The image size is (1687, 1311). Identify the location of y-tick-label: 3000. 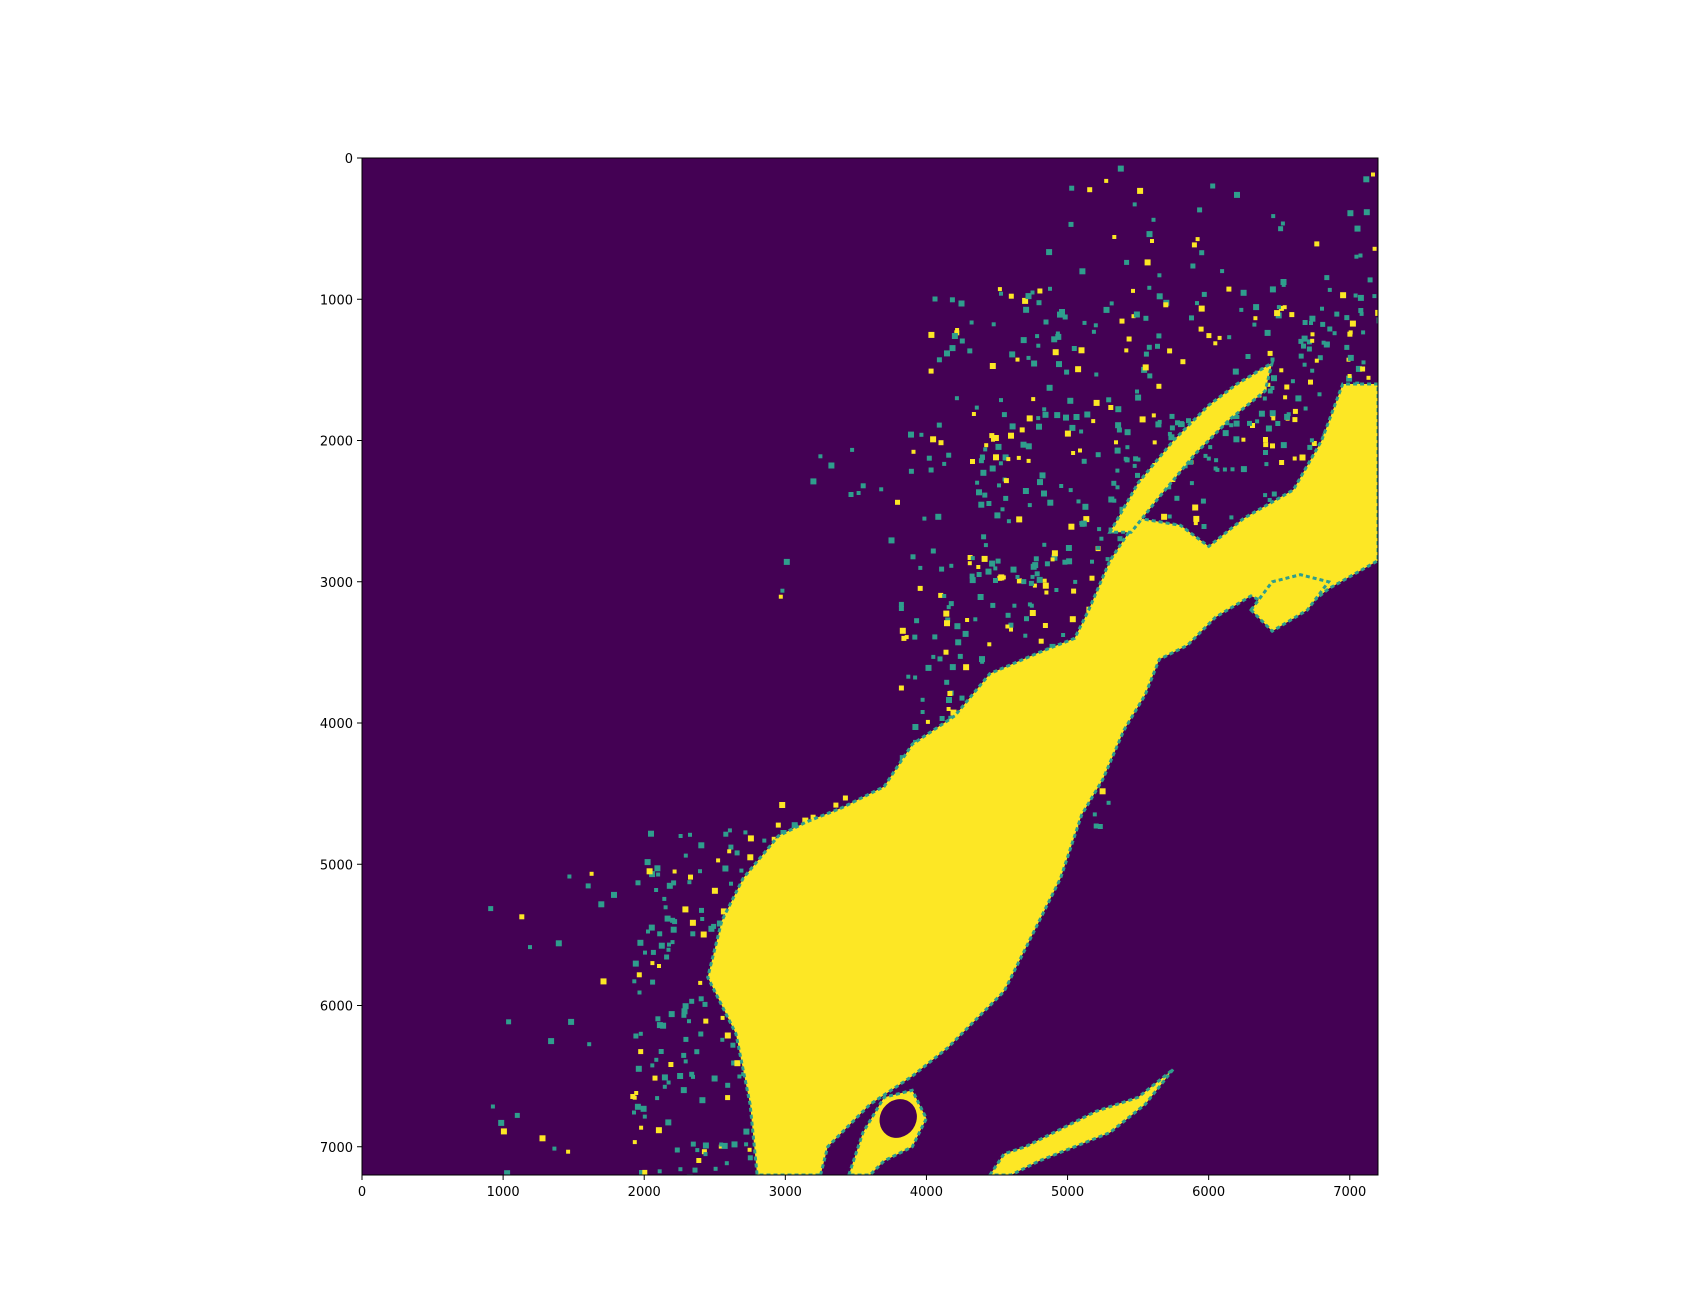
(336, 583).